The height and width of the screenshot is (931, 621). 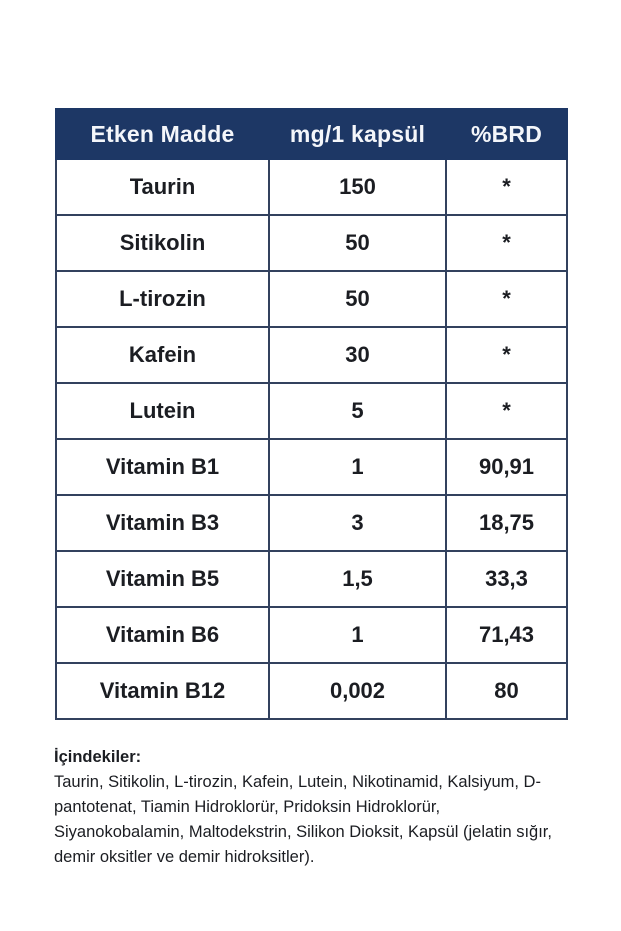 I want to click on cell-ingredient: Vitamin B5, so click(x=162, y=579).